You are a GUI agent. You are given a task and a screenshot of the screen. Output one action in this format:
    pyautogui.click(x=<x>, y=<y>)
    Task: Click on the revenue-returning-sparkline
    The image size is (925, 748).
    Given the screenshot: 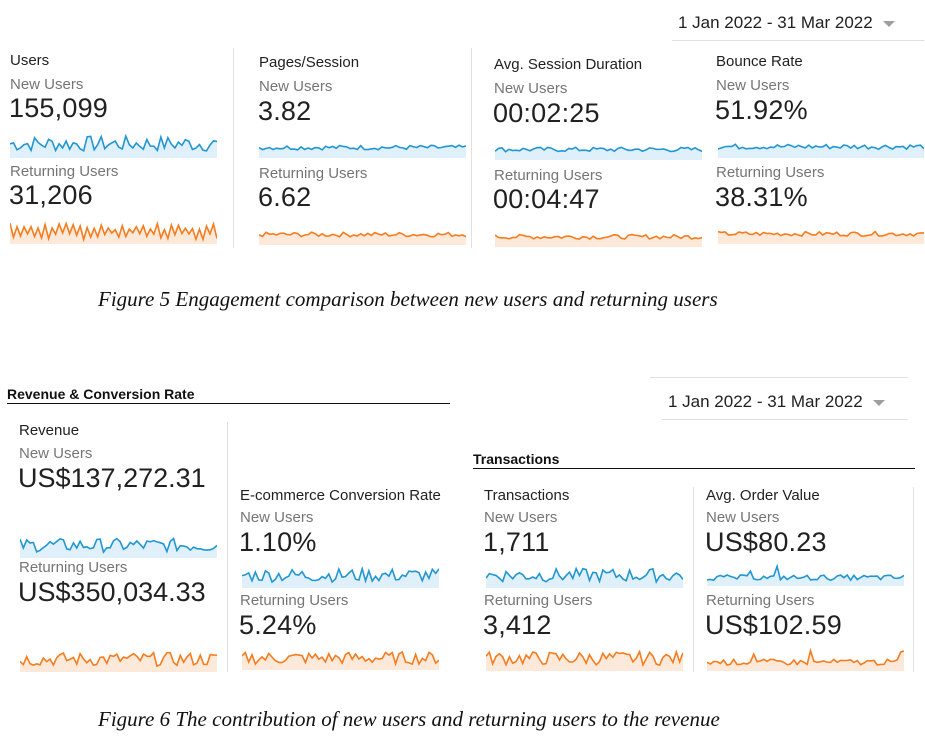 What is the action you would take?
    pyautogui.click(x=118, y=661)
    